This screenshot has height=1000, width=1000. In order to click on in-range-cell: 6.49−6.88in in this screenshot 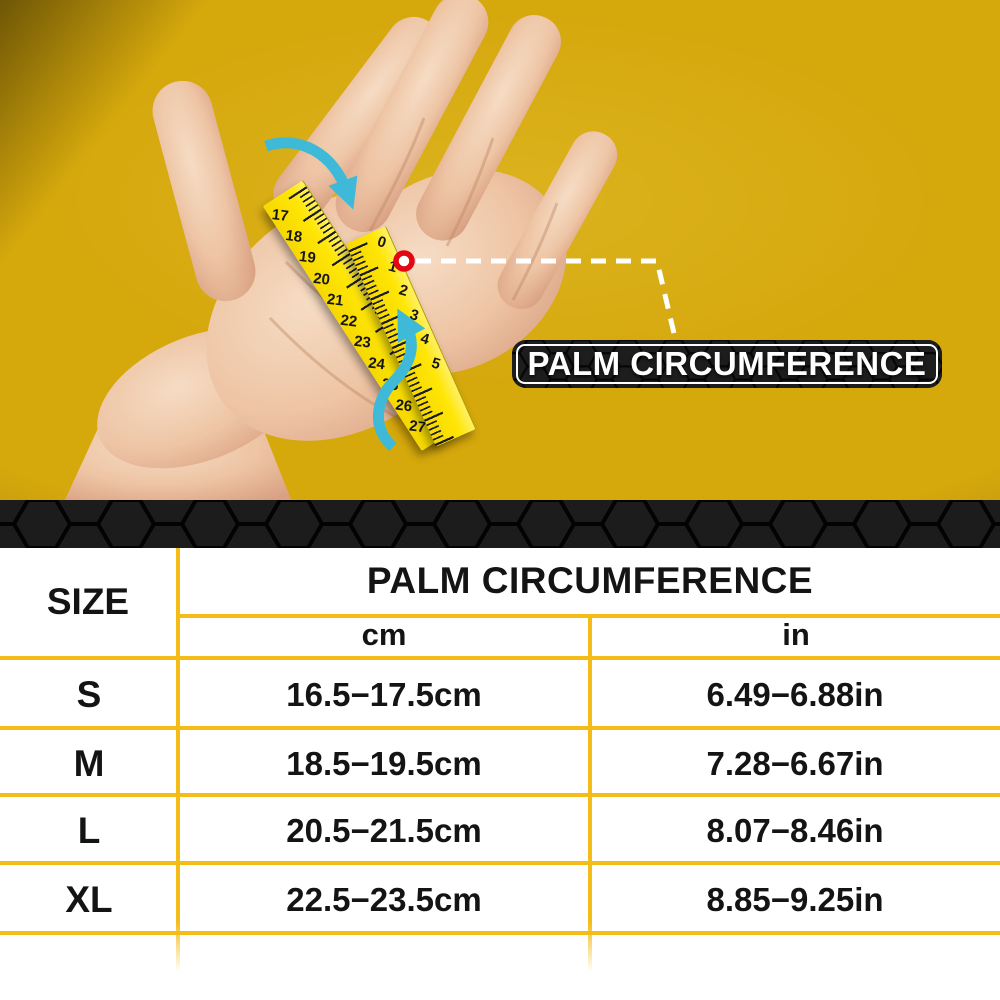, I will do `click(795, 694)`.